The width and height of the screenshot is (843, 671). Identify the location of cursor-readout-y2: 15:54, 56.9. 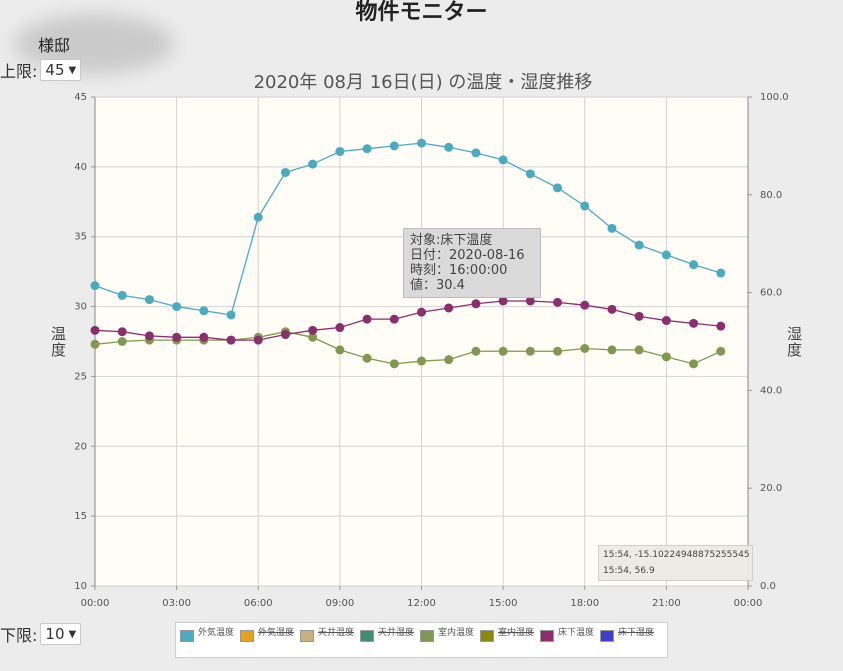
(629, 571).